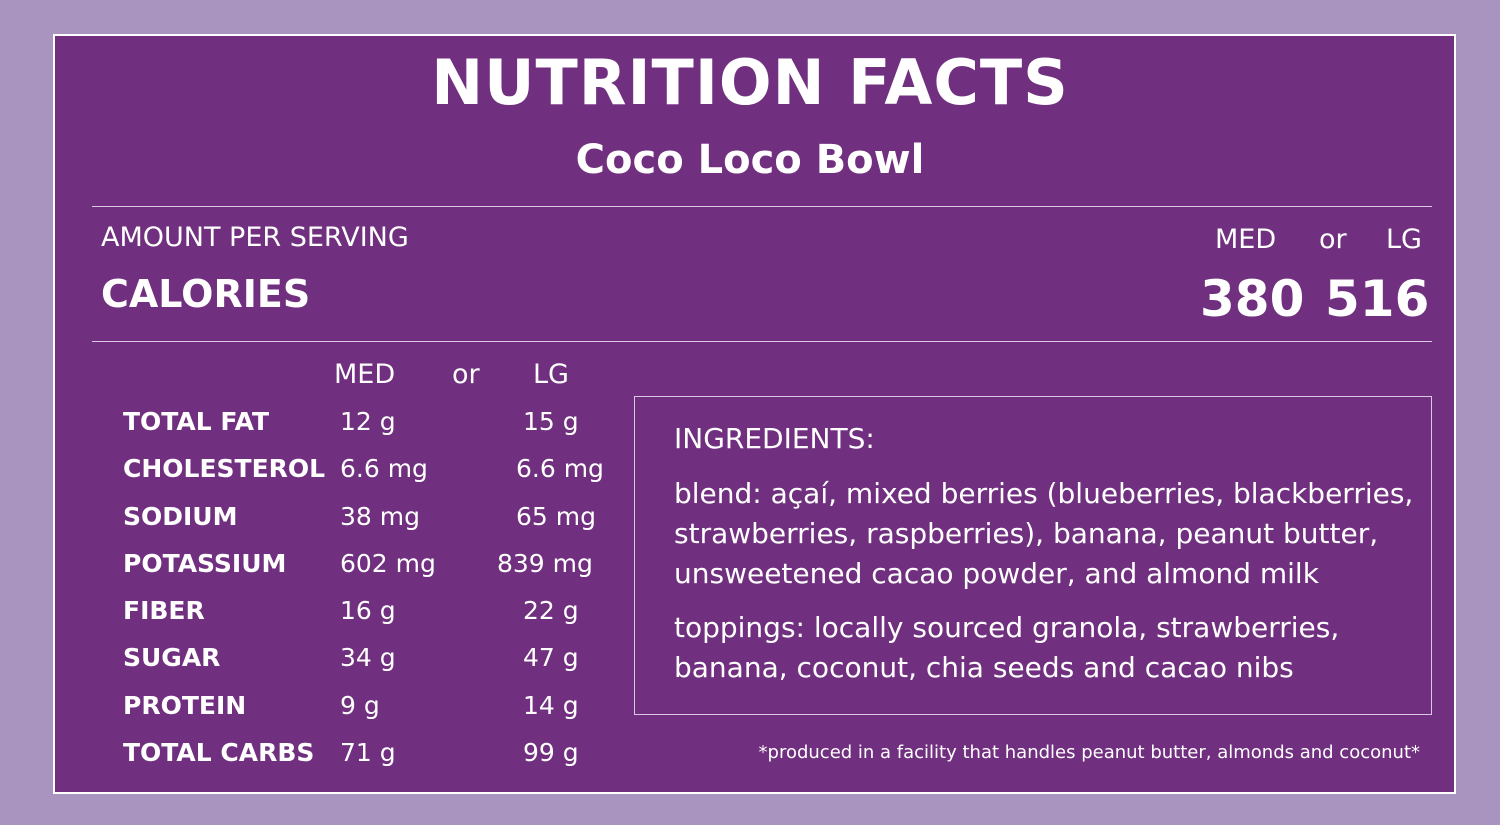  What do you see at coordinates (762, 341) in the screenshot?
I see `middle-divider` at bounding box center [762, 341].